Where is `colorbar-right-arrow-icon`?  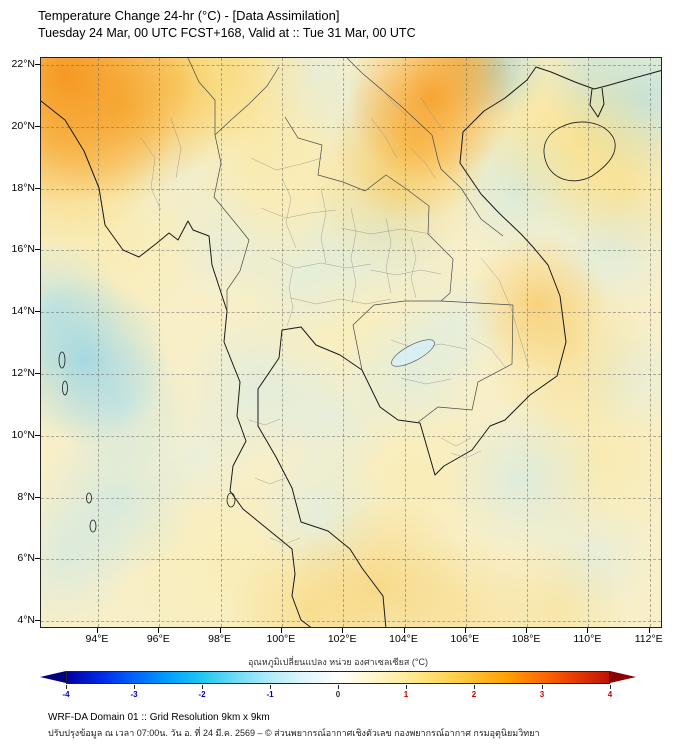 colorbar-right-arrow-icon is located at coordinates (623, 677).